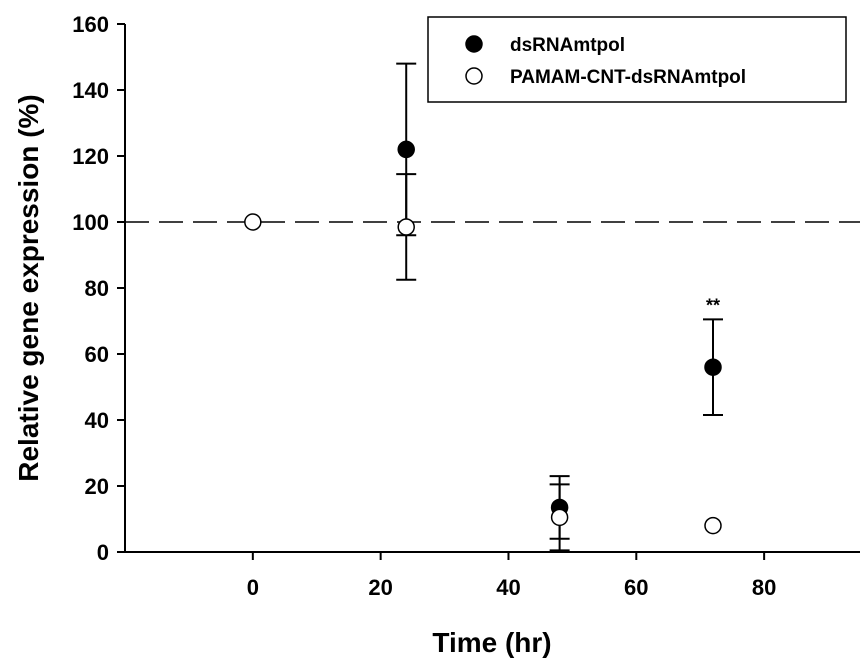  What do you see at coordinates (474, 44) in the screenshot?
I see `legend-marker-dsrnamtpol` at bounding box center [474, 44].